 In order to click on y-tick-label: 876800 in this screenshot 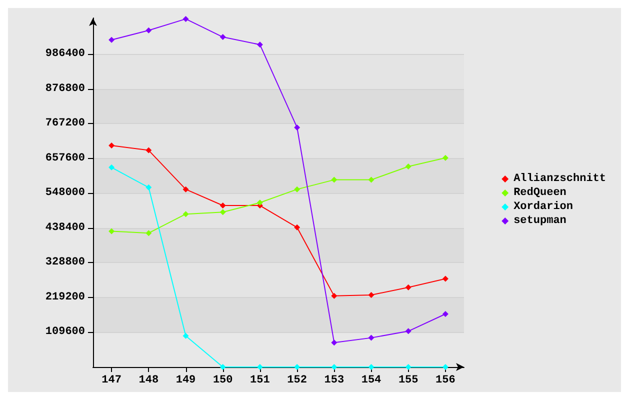, I will do `click(65, 88)`.